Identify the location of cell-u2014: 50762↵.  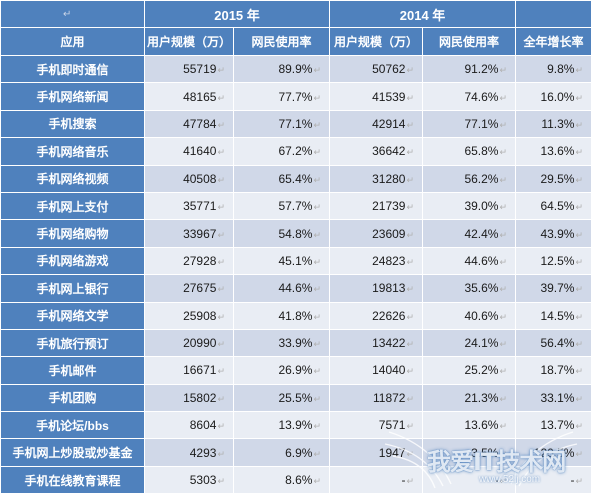
(376, 69).